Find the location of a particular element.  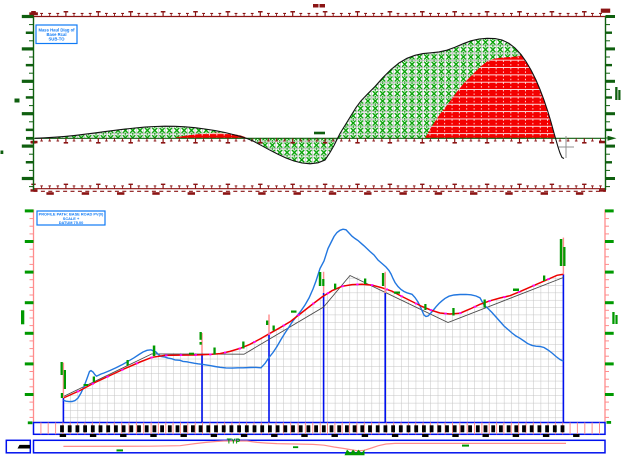

svg-text: PROFILE PATH: BASE ROAD PV(0) is located at coordinates (71, 214).